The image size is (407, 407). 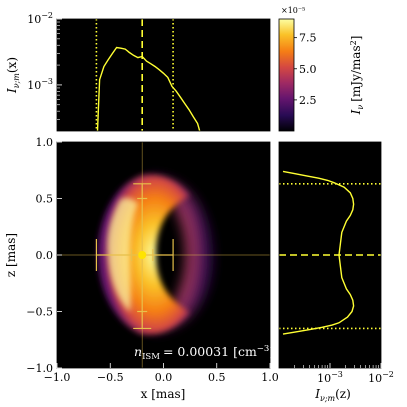 I want to click on cbar-label-sub: ν, so click(x=360, y=107).